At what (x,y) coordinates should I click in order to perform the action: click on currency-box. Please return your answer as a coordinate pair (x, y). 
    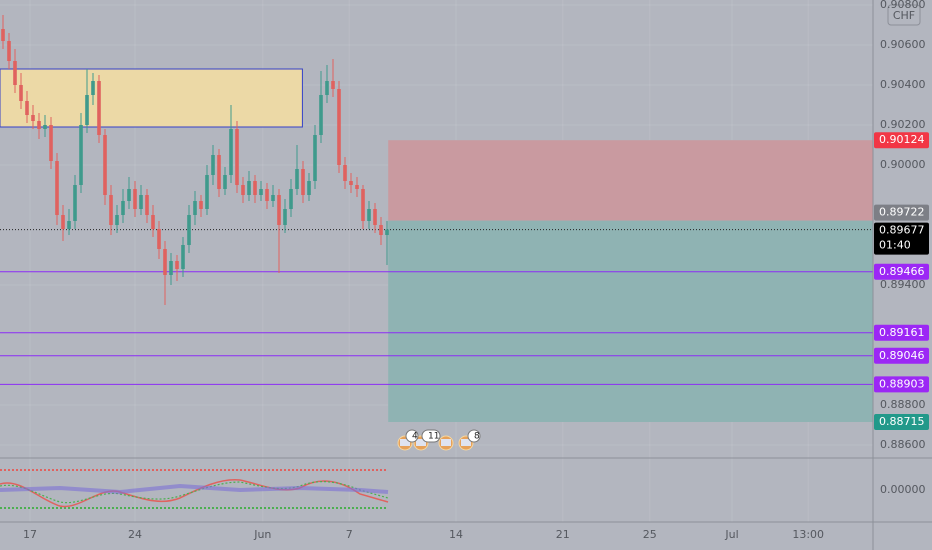
    Looking at the image, I should click on (904, 15).